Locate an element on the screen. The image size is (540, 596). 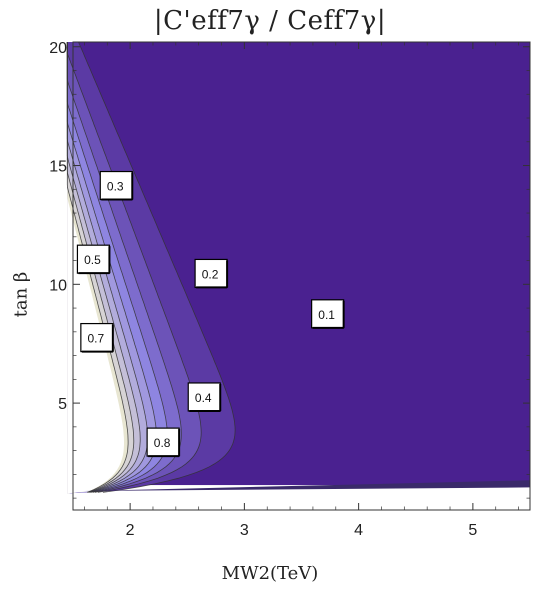
x-axis-label-text: MW2(TeV) is located at coordinates (270, 573).